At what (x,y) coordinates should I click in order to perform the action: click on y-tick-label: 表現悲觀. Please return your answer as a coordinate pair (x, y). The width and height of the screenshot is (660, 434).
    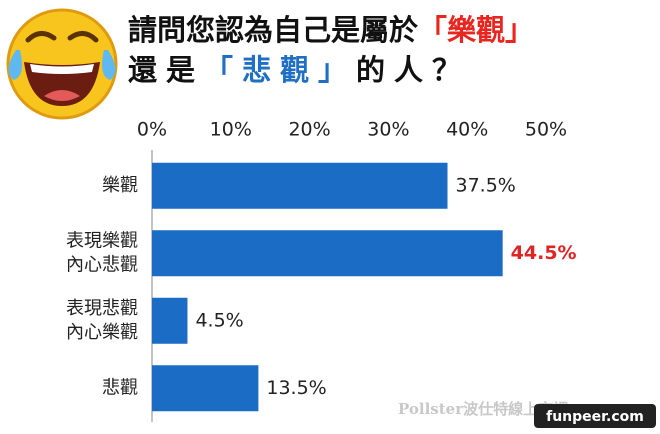
    Looking at the image, I should click on (102, 308).